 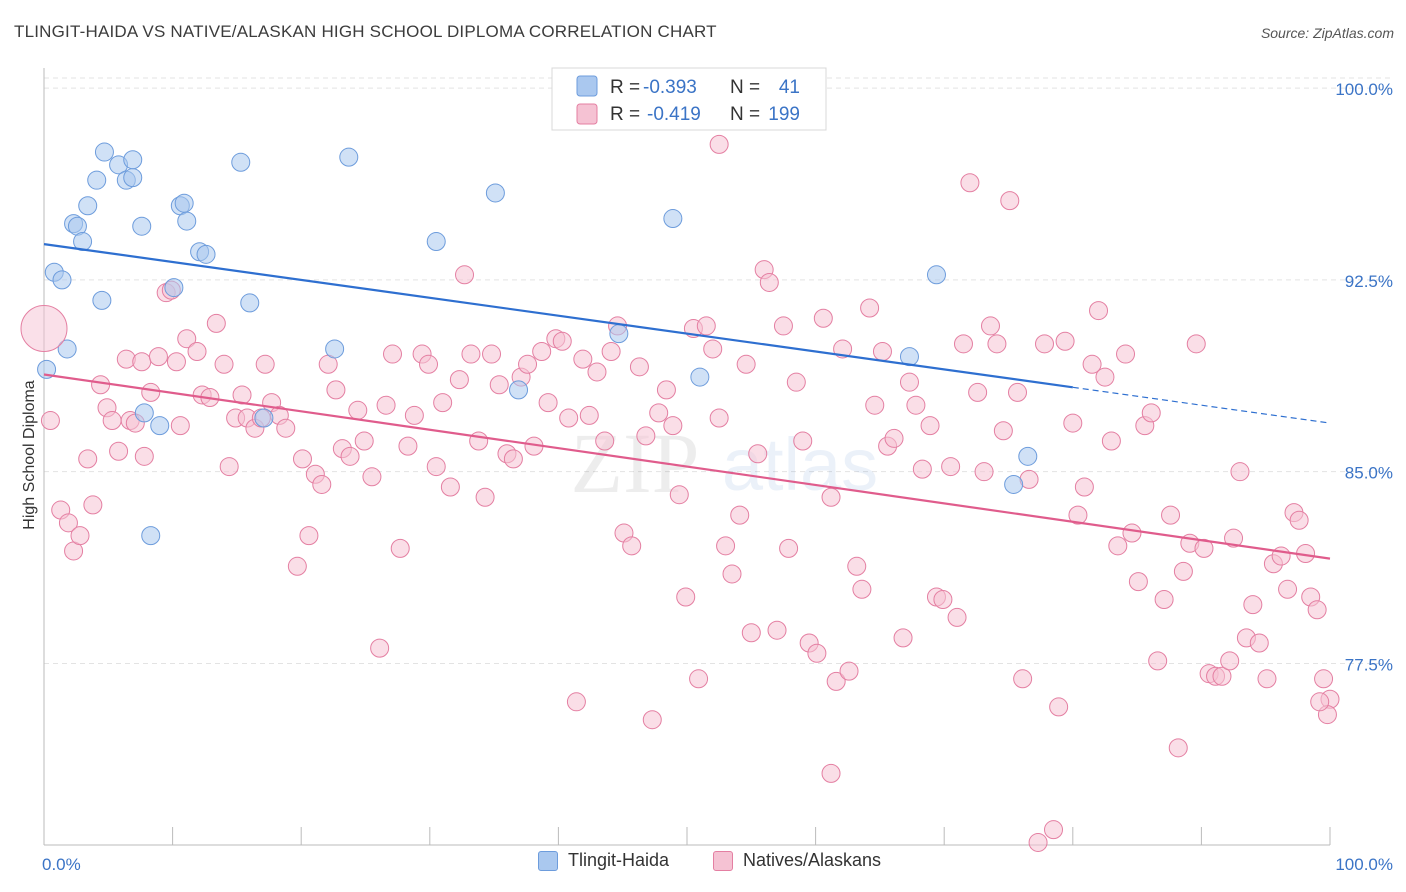 I want to click on bottom-legend-swatch-natives, so click(x=723, y=860).